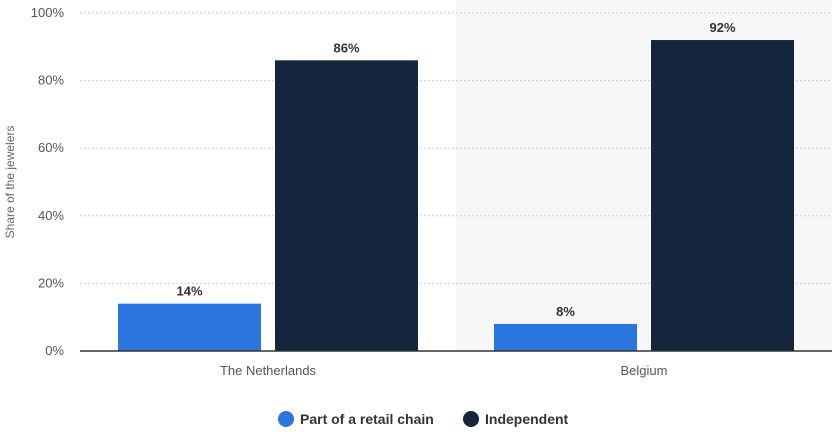 Image resolution: width=832 pixels, height=434 pixels. Describe the element at coordinates (189, 291) in the screenshot. I see `data-label: 14%` at that location.